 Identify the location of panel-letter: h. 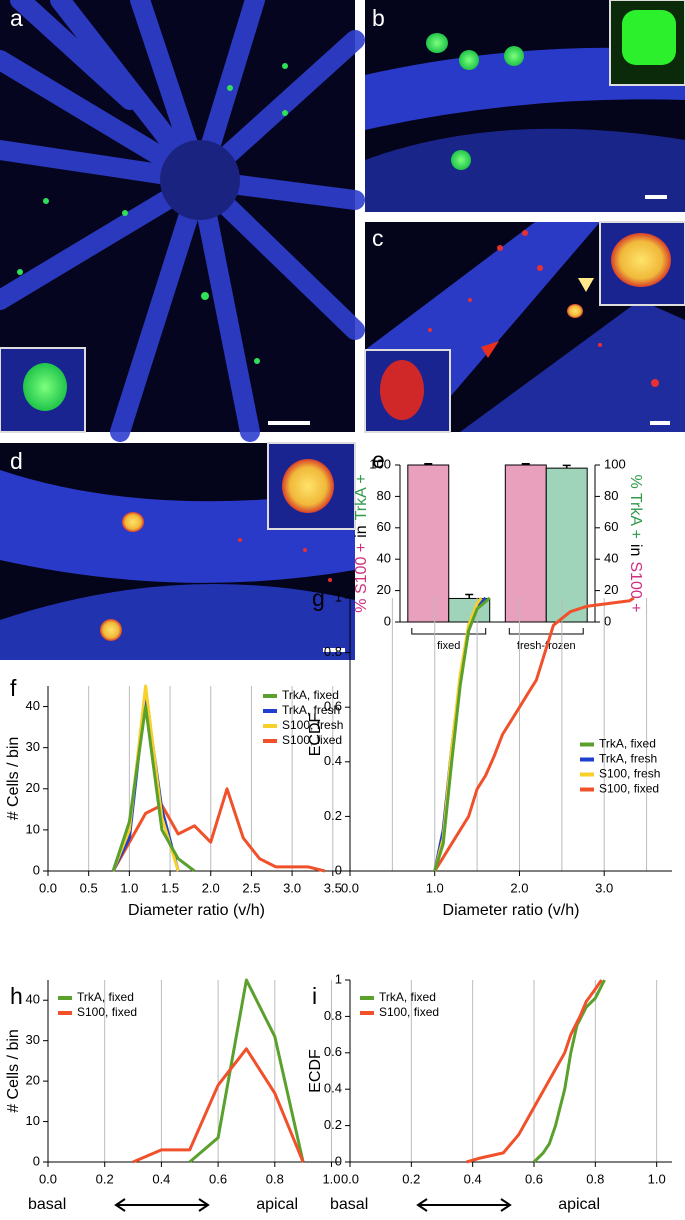
(16, 996).